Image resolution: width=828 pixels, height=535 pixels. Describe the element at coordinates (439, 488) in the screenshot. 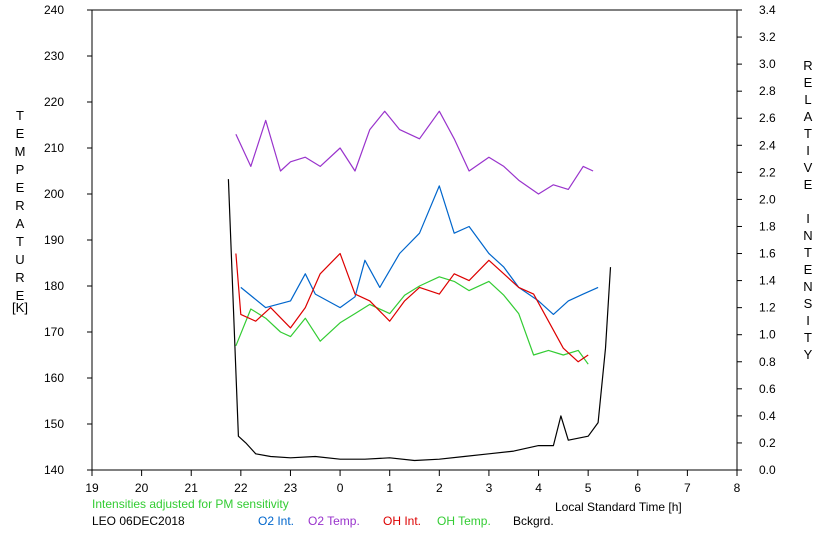

I see `x-tick-label: 2` at that location.